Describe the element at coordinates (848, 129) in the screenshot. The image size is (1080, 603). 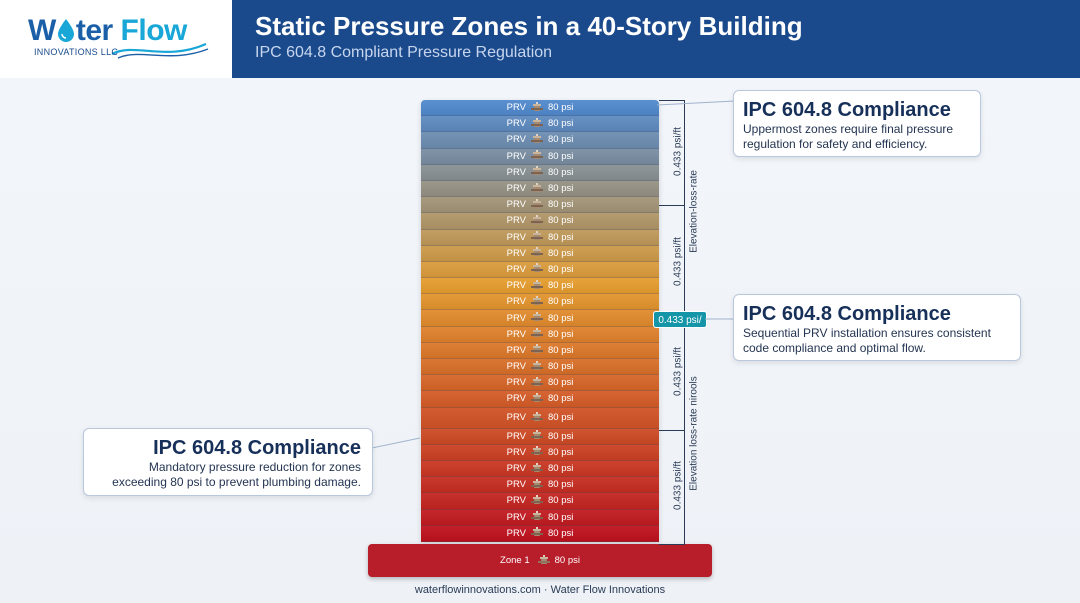
I see `callout-text: Uppermost zones require final pressure` at that location.